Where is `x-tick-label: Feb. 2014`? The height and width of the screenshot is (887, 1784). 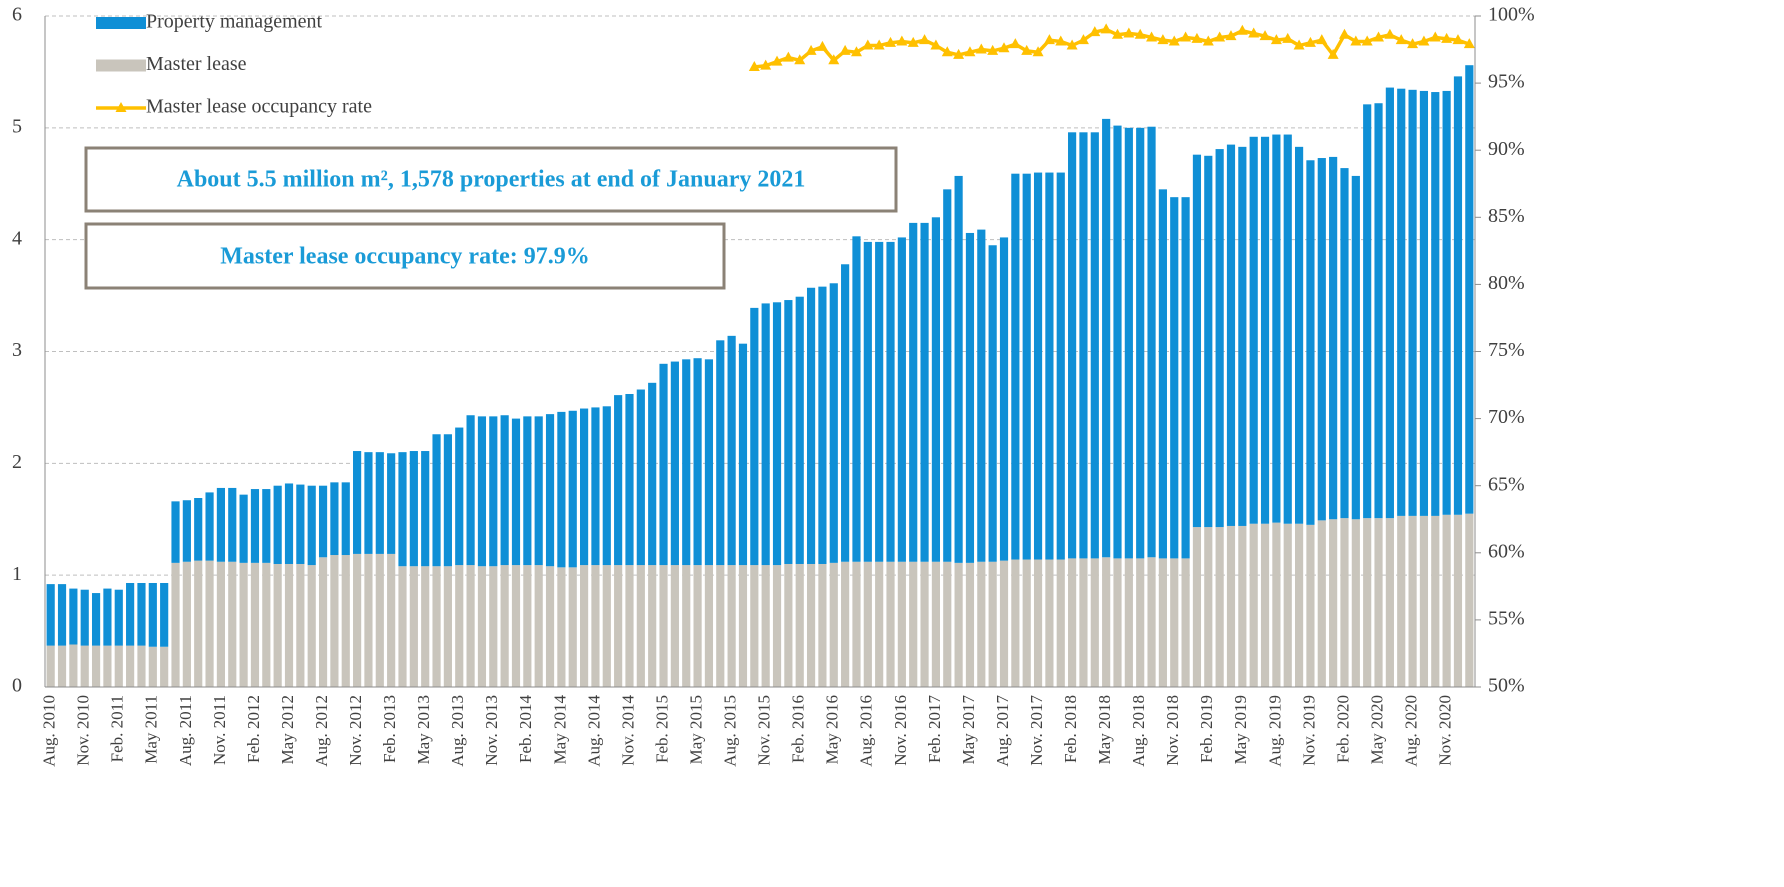
x-tick-label: Feb. 2014 is located at coordinates (525, 729).